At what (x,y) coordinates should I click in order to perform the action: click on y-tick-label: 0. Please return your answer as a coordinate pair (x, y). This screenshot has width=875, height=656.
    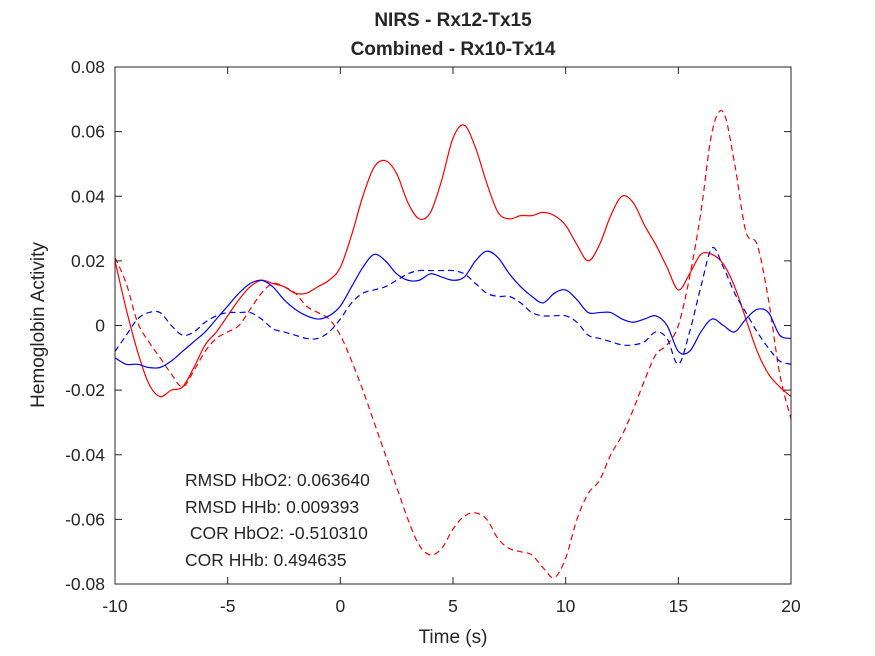
    Looking at the image, I should click on (100, 326).